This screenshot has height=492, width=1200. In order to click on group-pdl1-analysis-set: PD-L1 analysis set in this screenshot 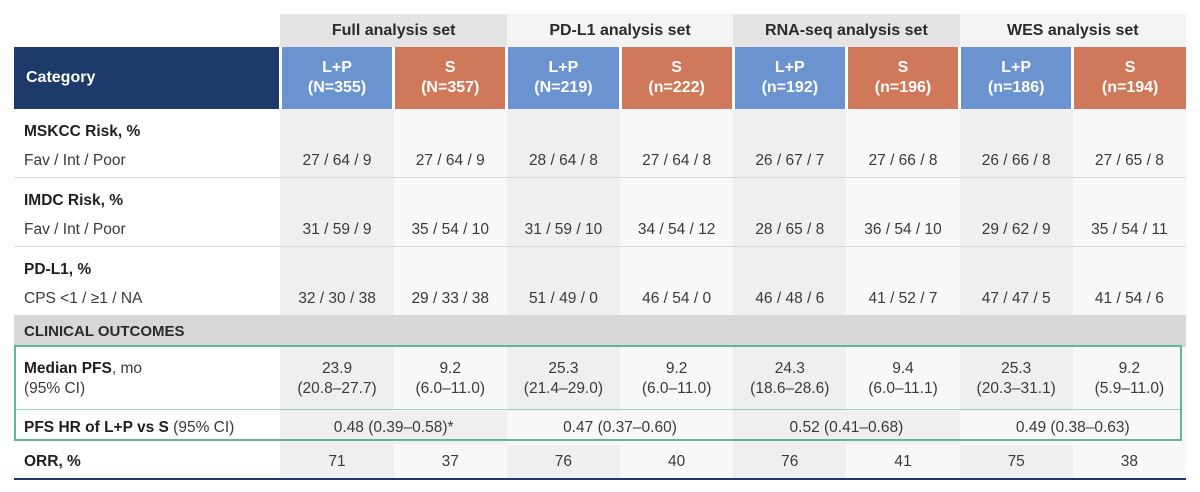, I will do `click(620, 30)`.